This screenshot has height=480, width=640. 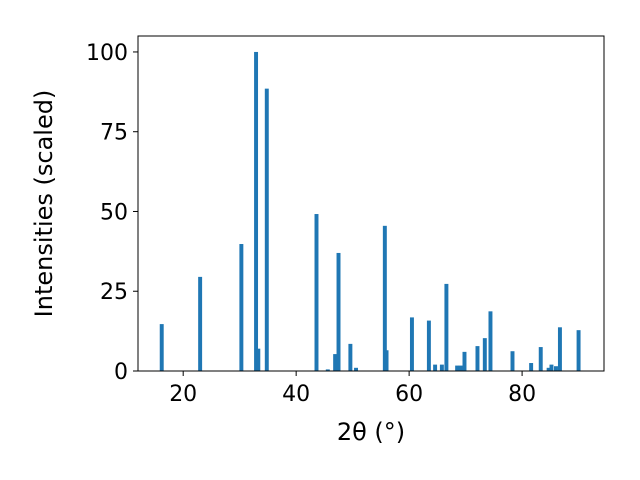 I want to click on x-tick-label-1: 40, so click(x=296, y=394).